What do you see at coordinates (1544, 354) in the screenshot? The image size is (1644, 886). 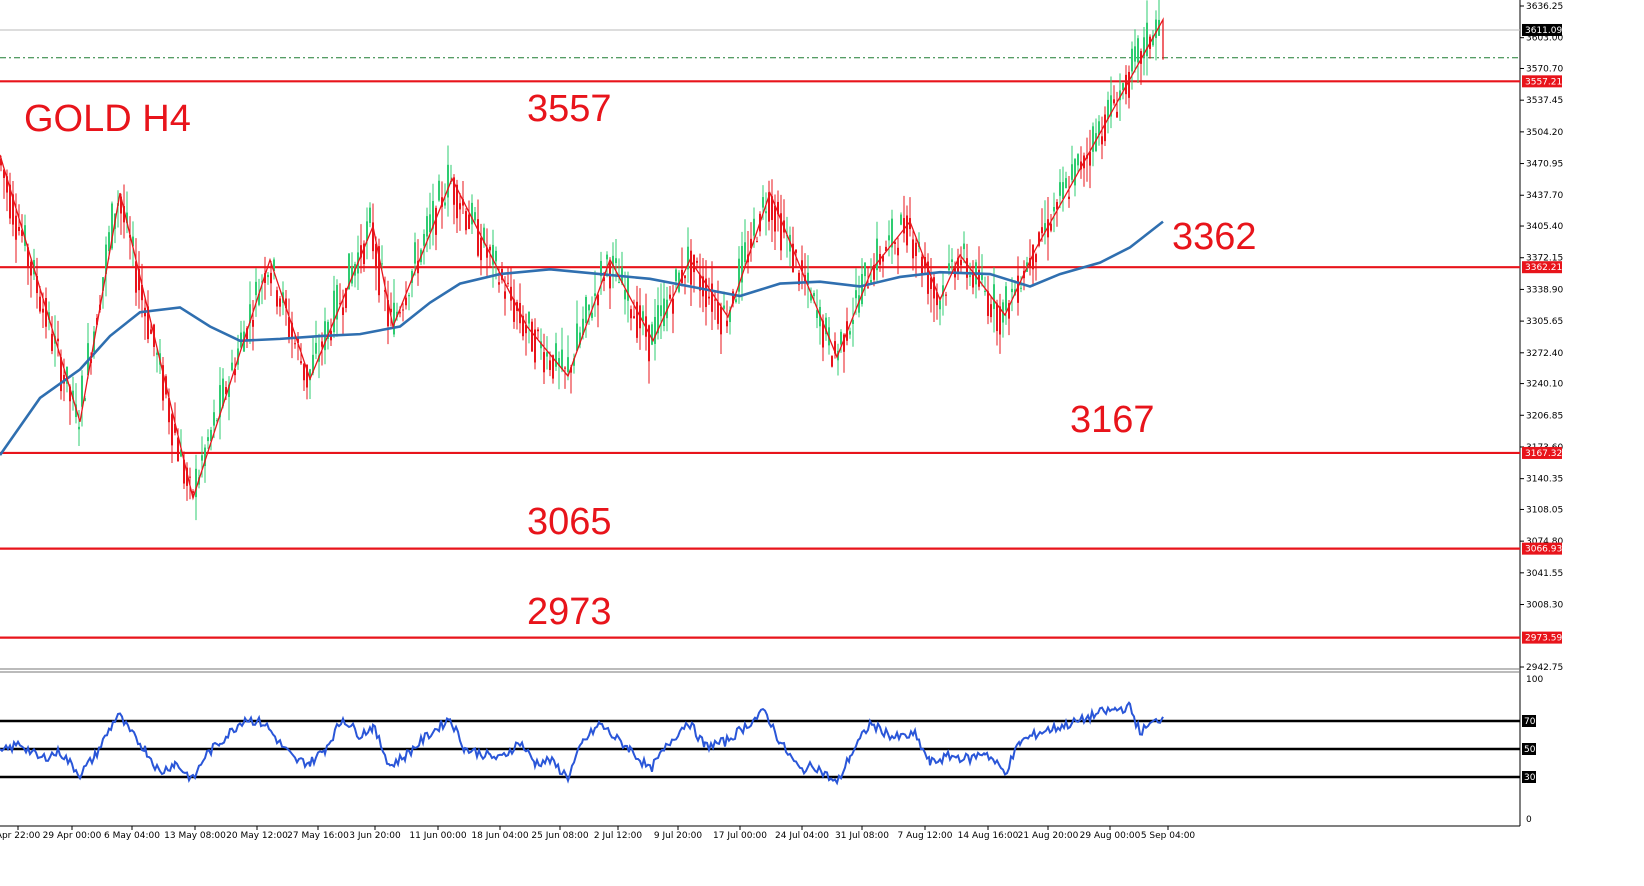 I see `price-tick-label: 3272.40` at bounding box center [1544, 354].